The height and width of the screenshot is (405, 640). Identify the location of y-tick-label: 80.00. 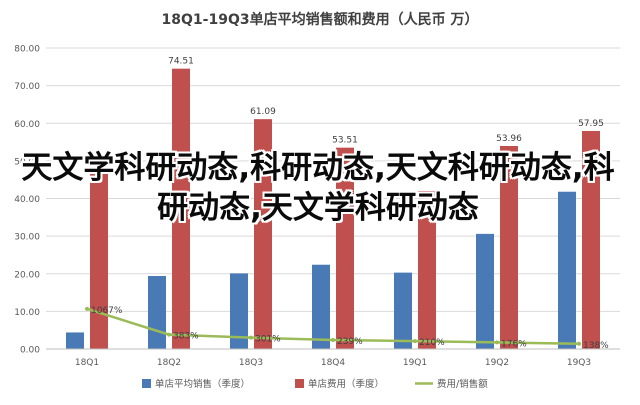
(27, 50).